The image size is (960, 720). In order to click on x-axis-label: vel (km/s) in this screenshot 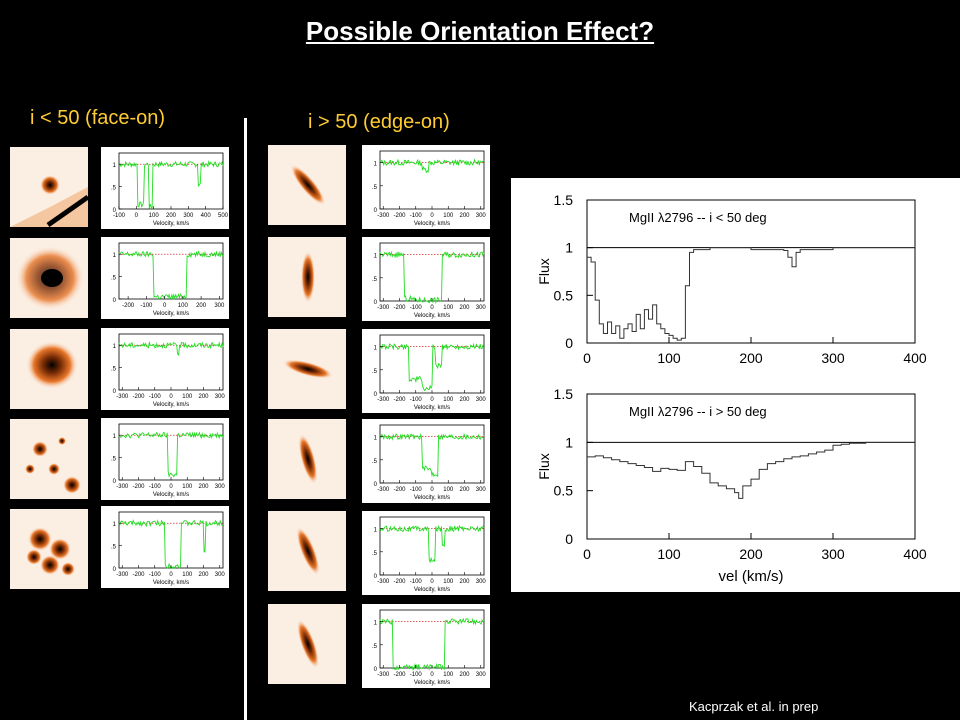, I will do `click(751, 576)`.